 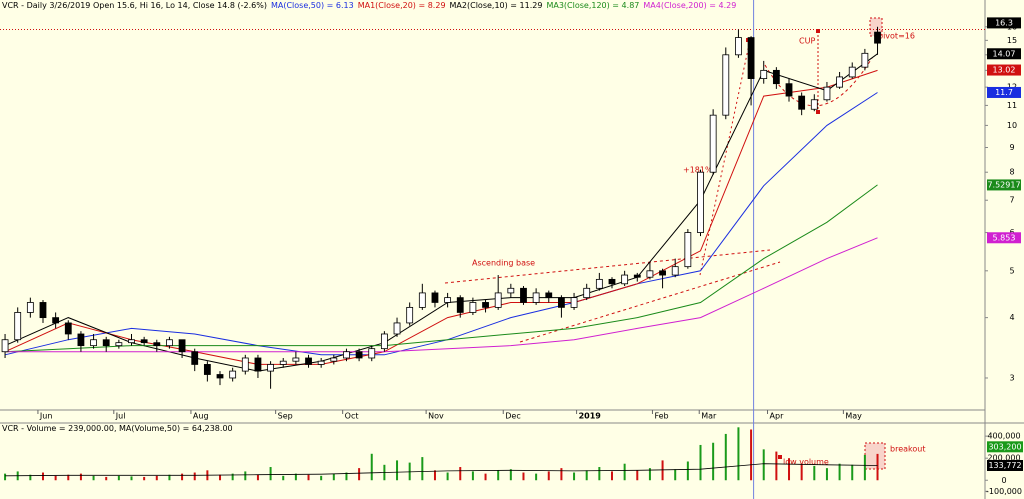 I want to click on x-tick-label: Feb, so click(x=661, y=416).